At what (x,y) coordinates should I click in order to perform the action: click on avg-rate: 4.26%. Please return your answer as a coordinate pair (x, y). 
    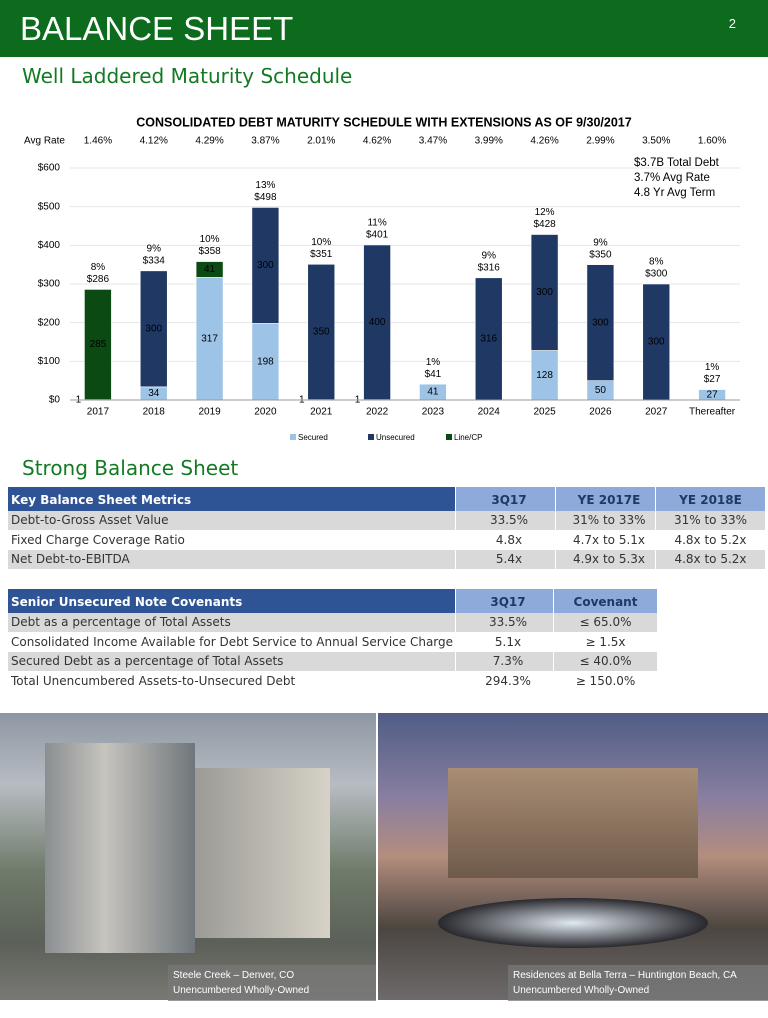
    Looking at the image, I should click on (544, 141).